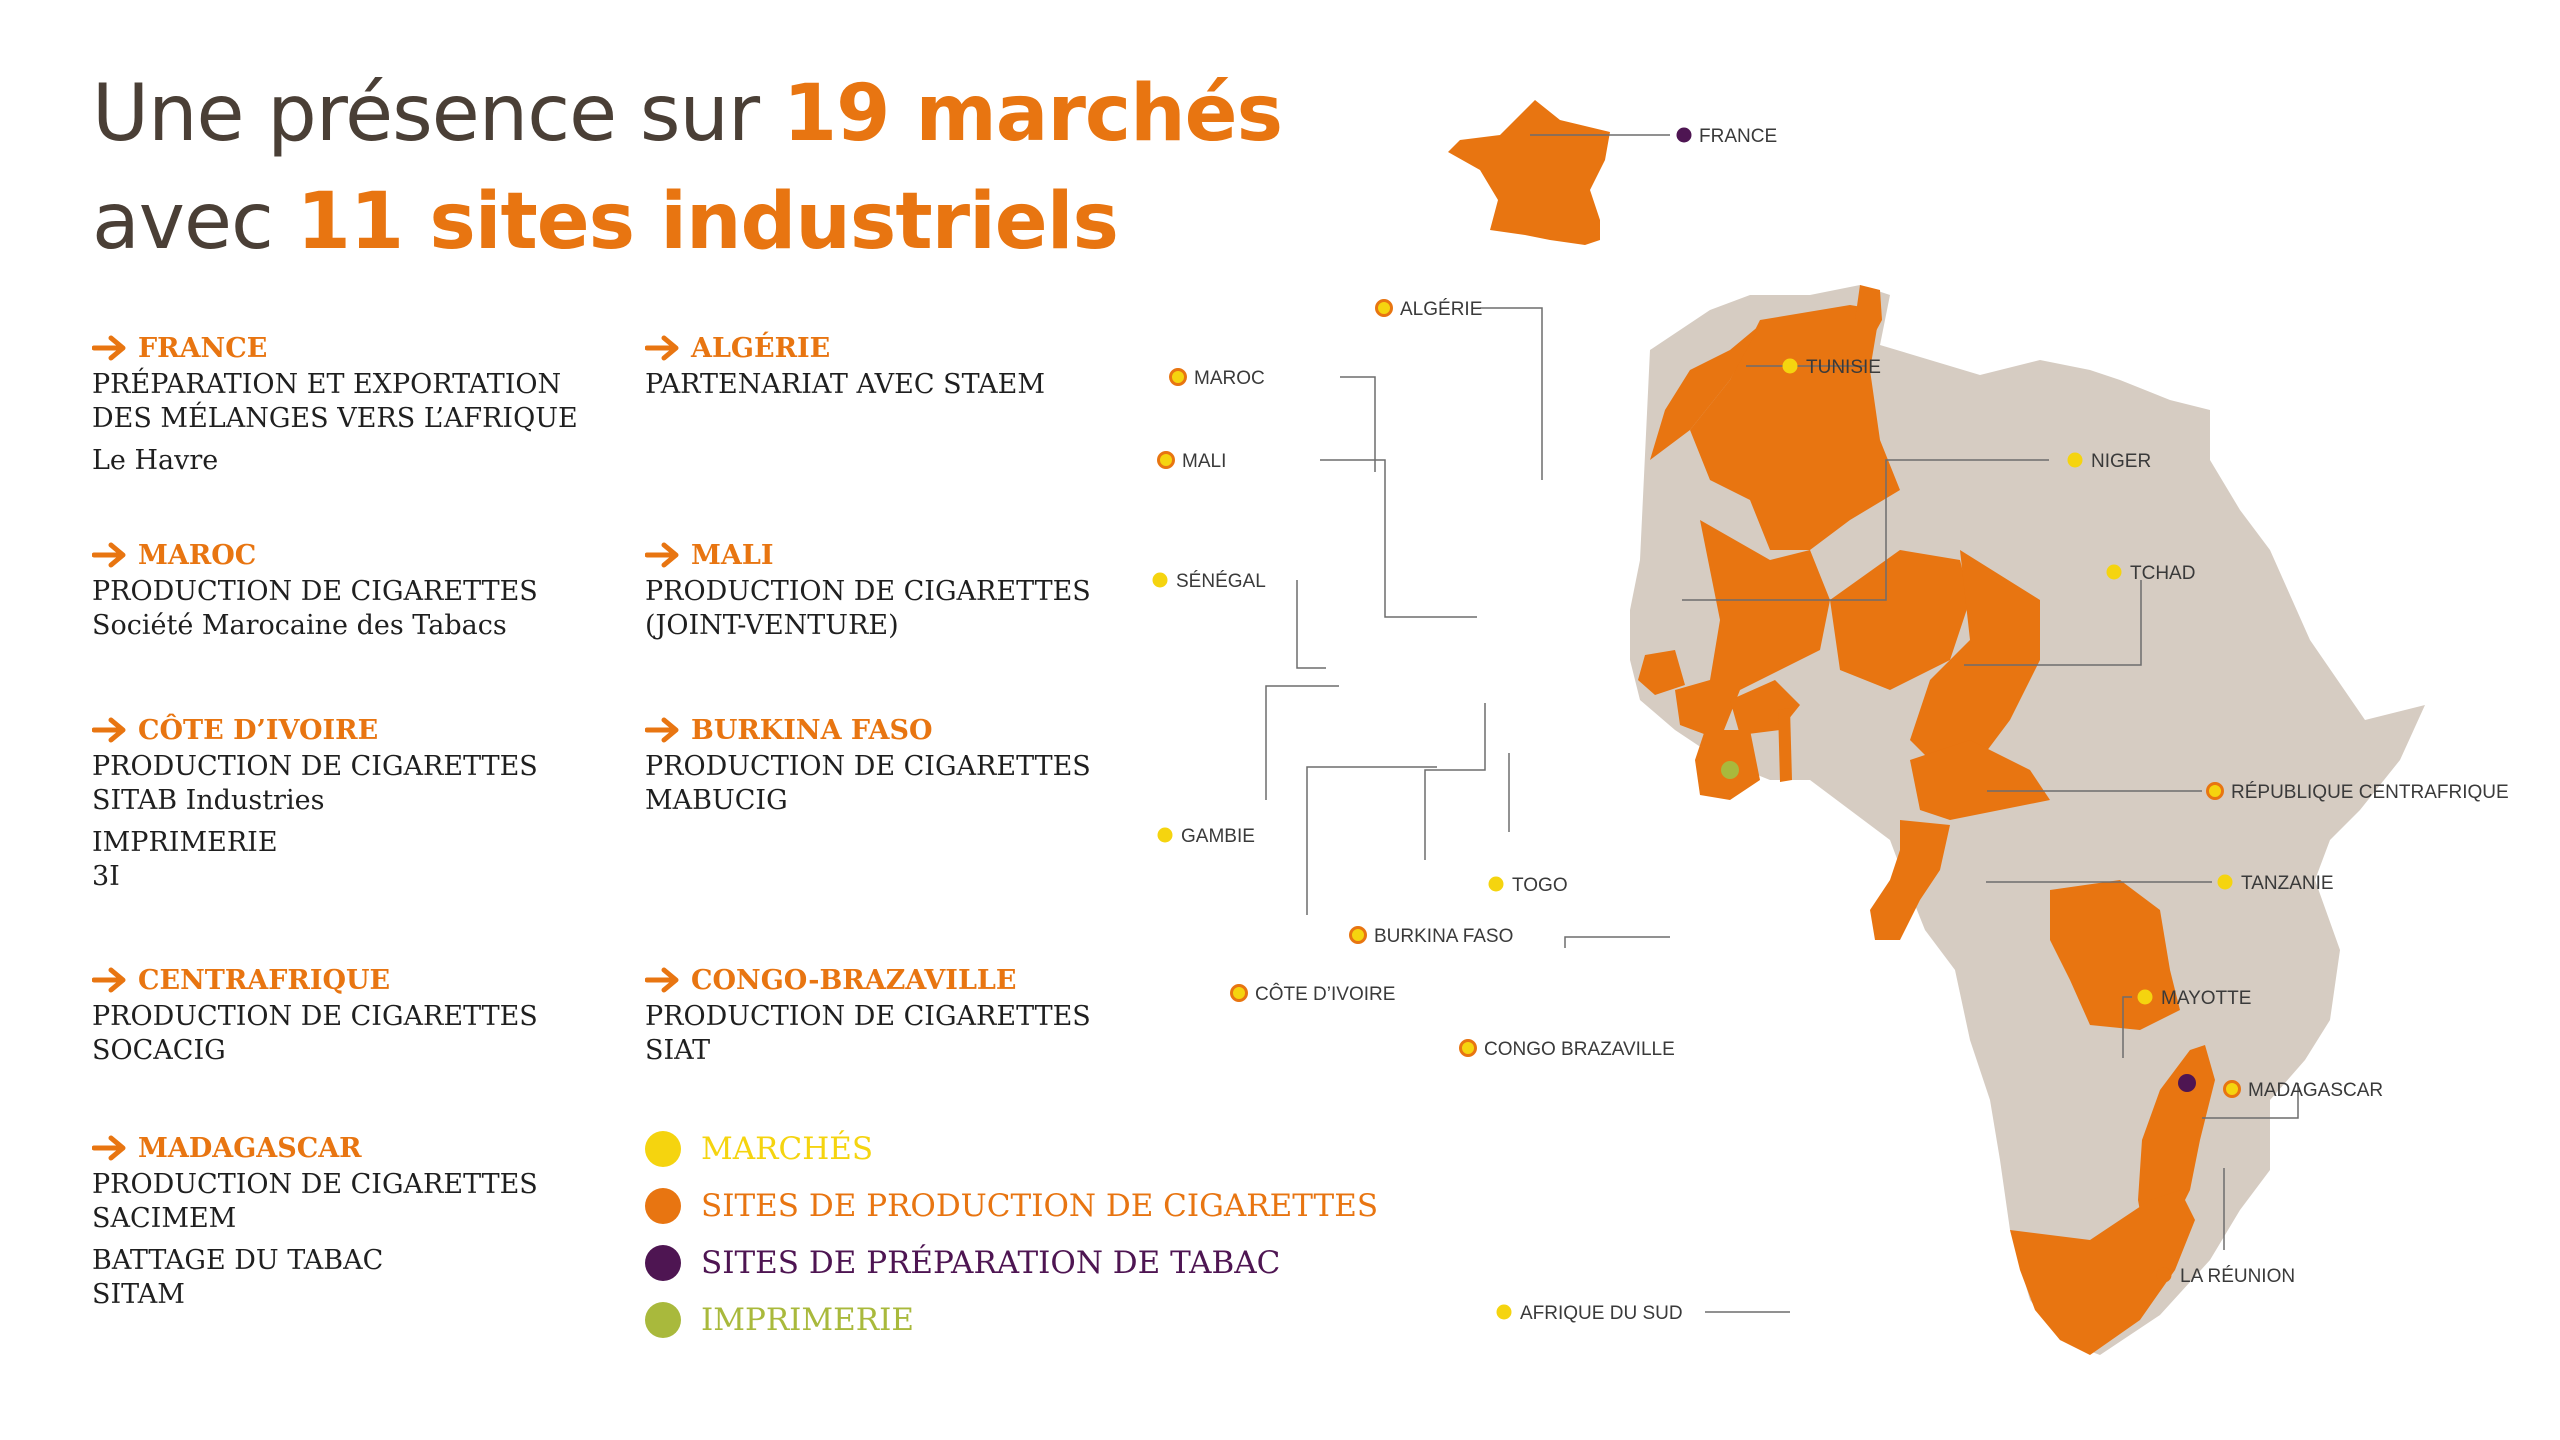  Describe the element at coordinates (155, 460) in the screenshot. I see `entry-site: Le Havre` at that location.